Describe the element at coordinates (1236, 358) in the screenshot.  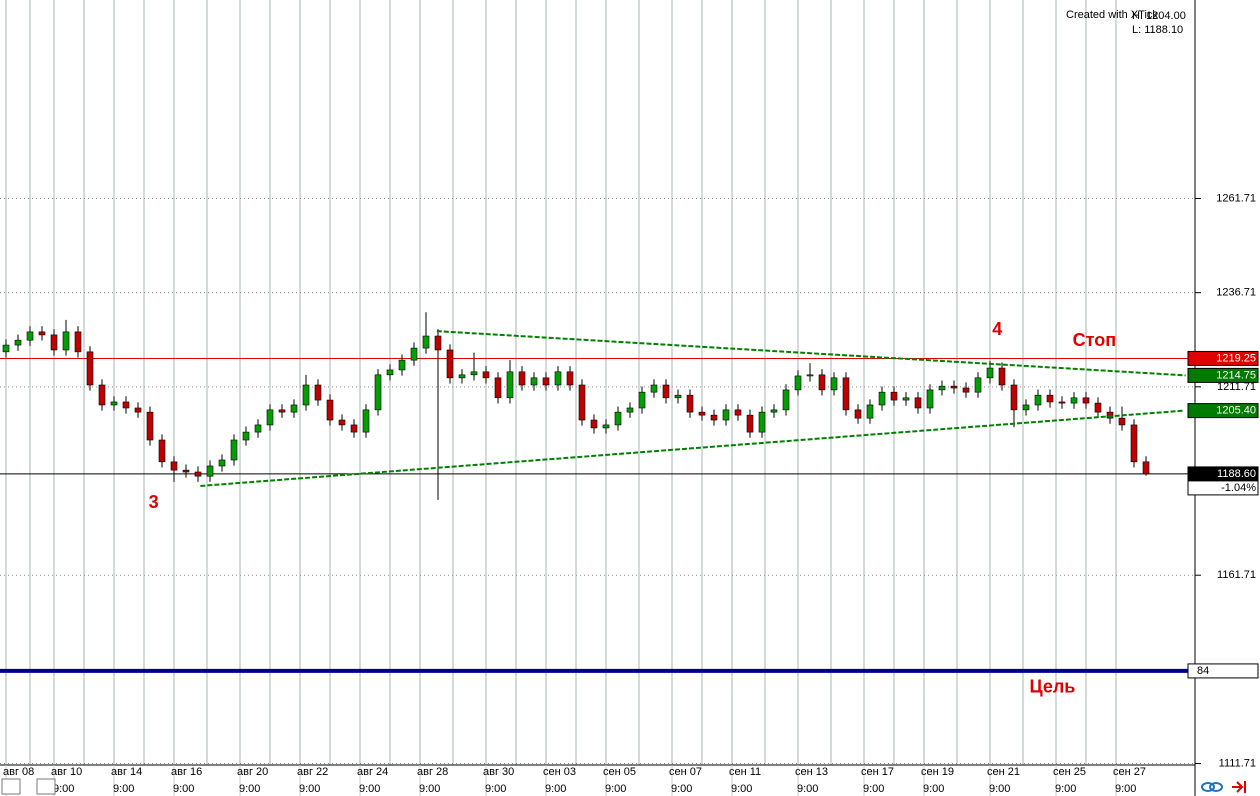
I see `level-label: 1219.25` at that location.